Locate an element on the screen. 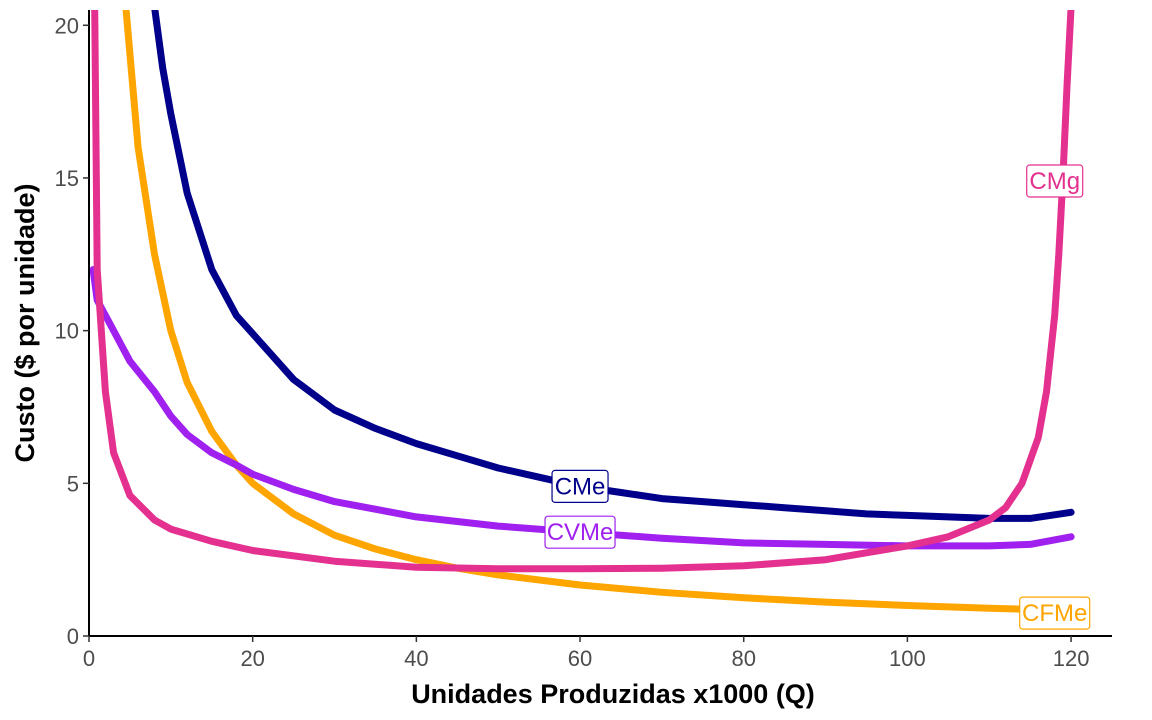 Image resolution: width=1152 pixels, height=720 pixels. label-text: CMg is located at coordinates (1054, 181).